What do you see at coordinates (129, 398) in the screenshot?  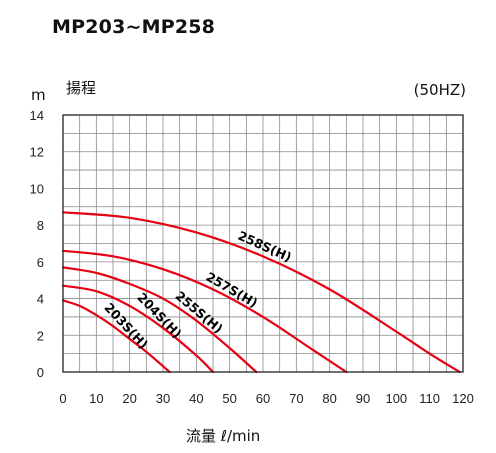 I see `x-tick-label: 20` at bounding box center [129, 398].